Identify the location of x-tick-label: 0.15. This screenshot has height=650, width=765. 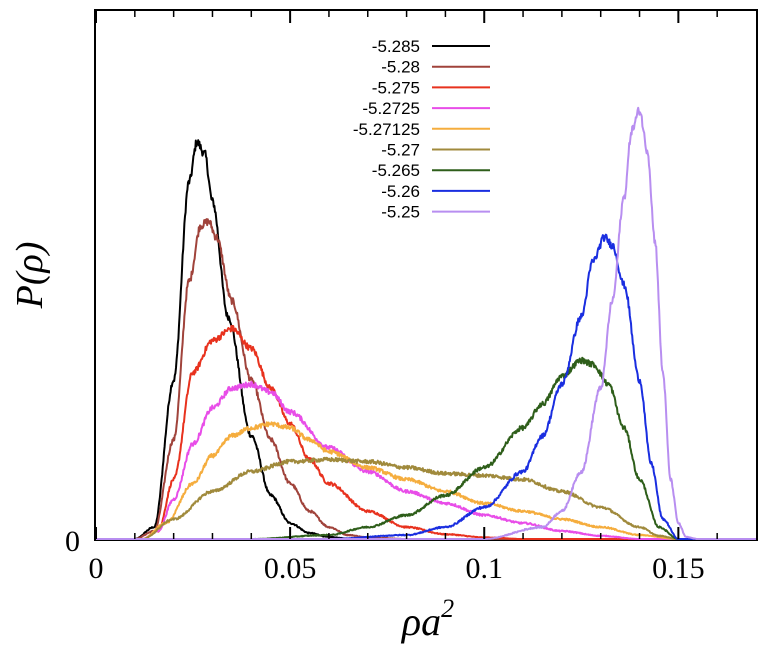
(678, 568).